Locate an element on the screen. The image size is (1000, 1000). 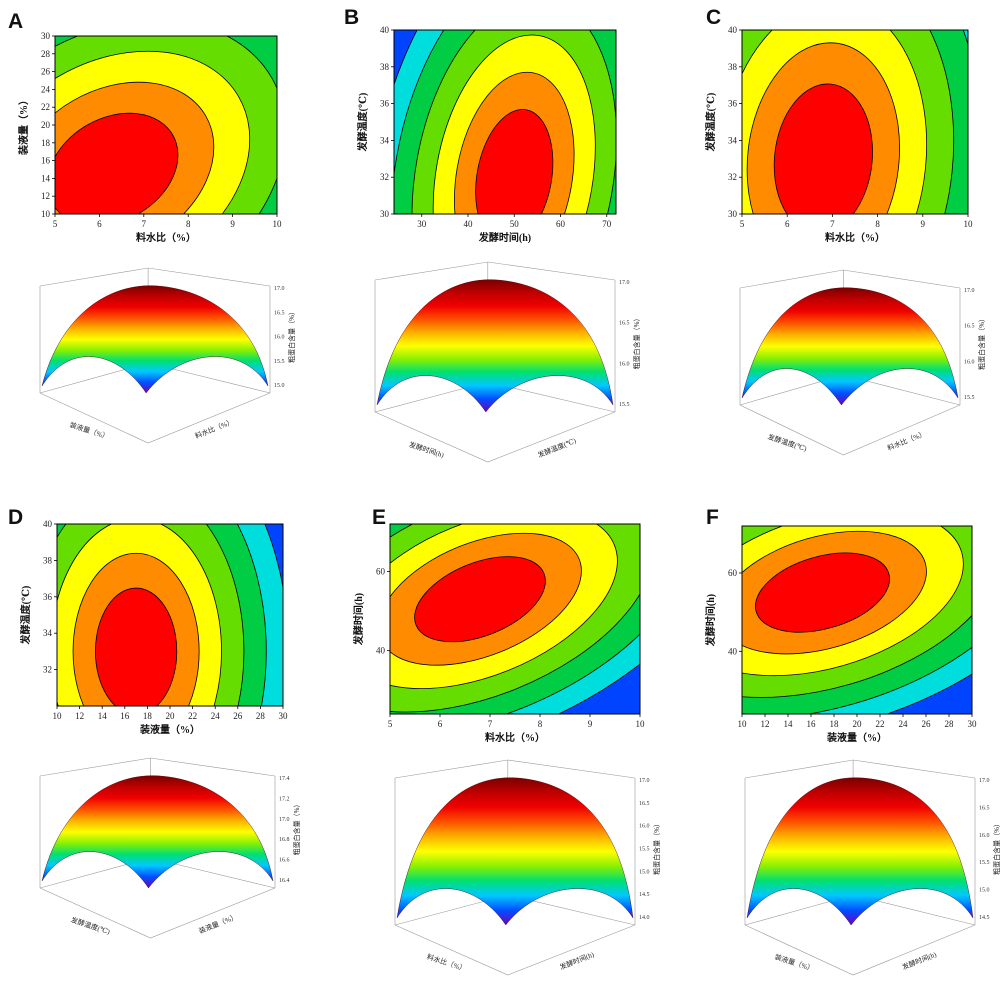
contour-panel-F: F 10 12 14 16 18 20 22 24 26 28 30 40 60 装液量（%） 发酵时间(h) is located at coordinates (841, 625).